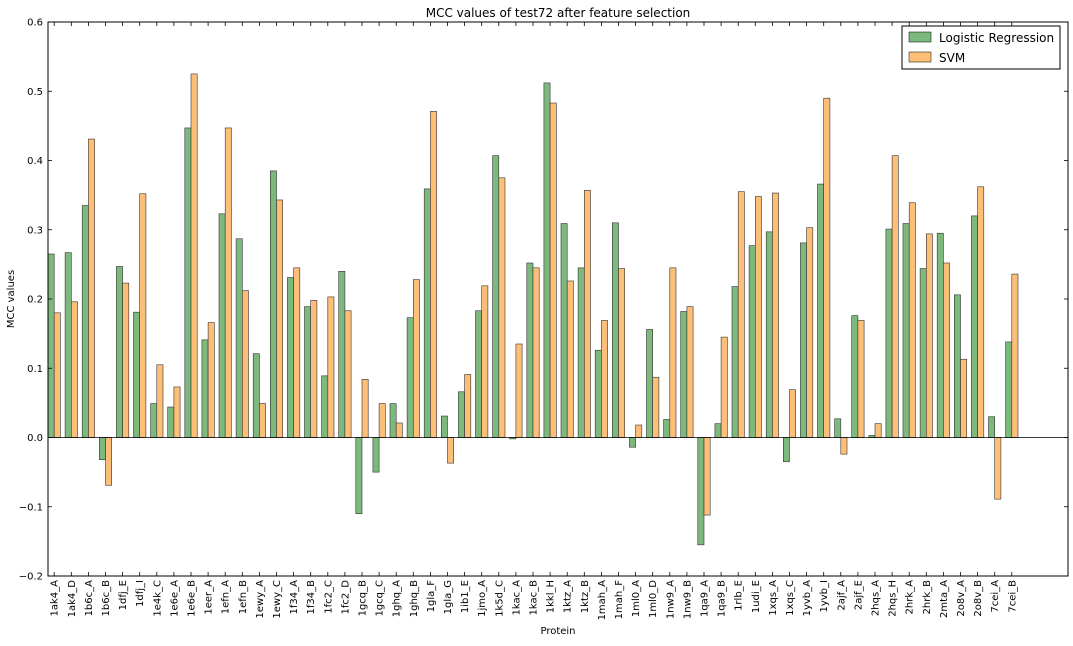  Describe the element at coordinates (598, 393) in the screenshot. I see `bar-logistic-regression-1mah_A` at that location.